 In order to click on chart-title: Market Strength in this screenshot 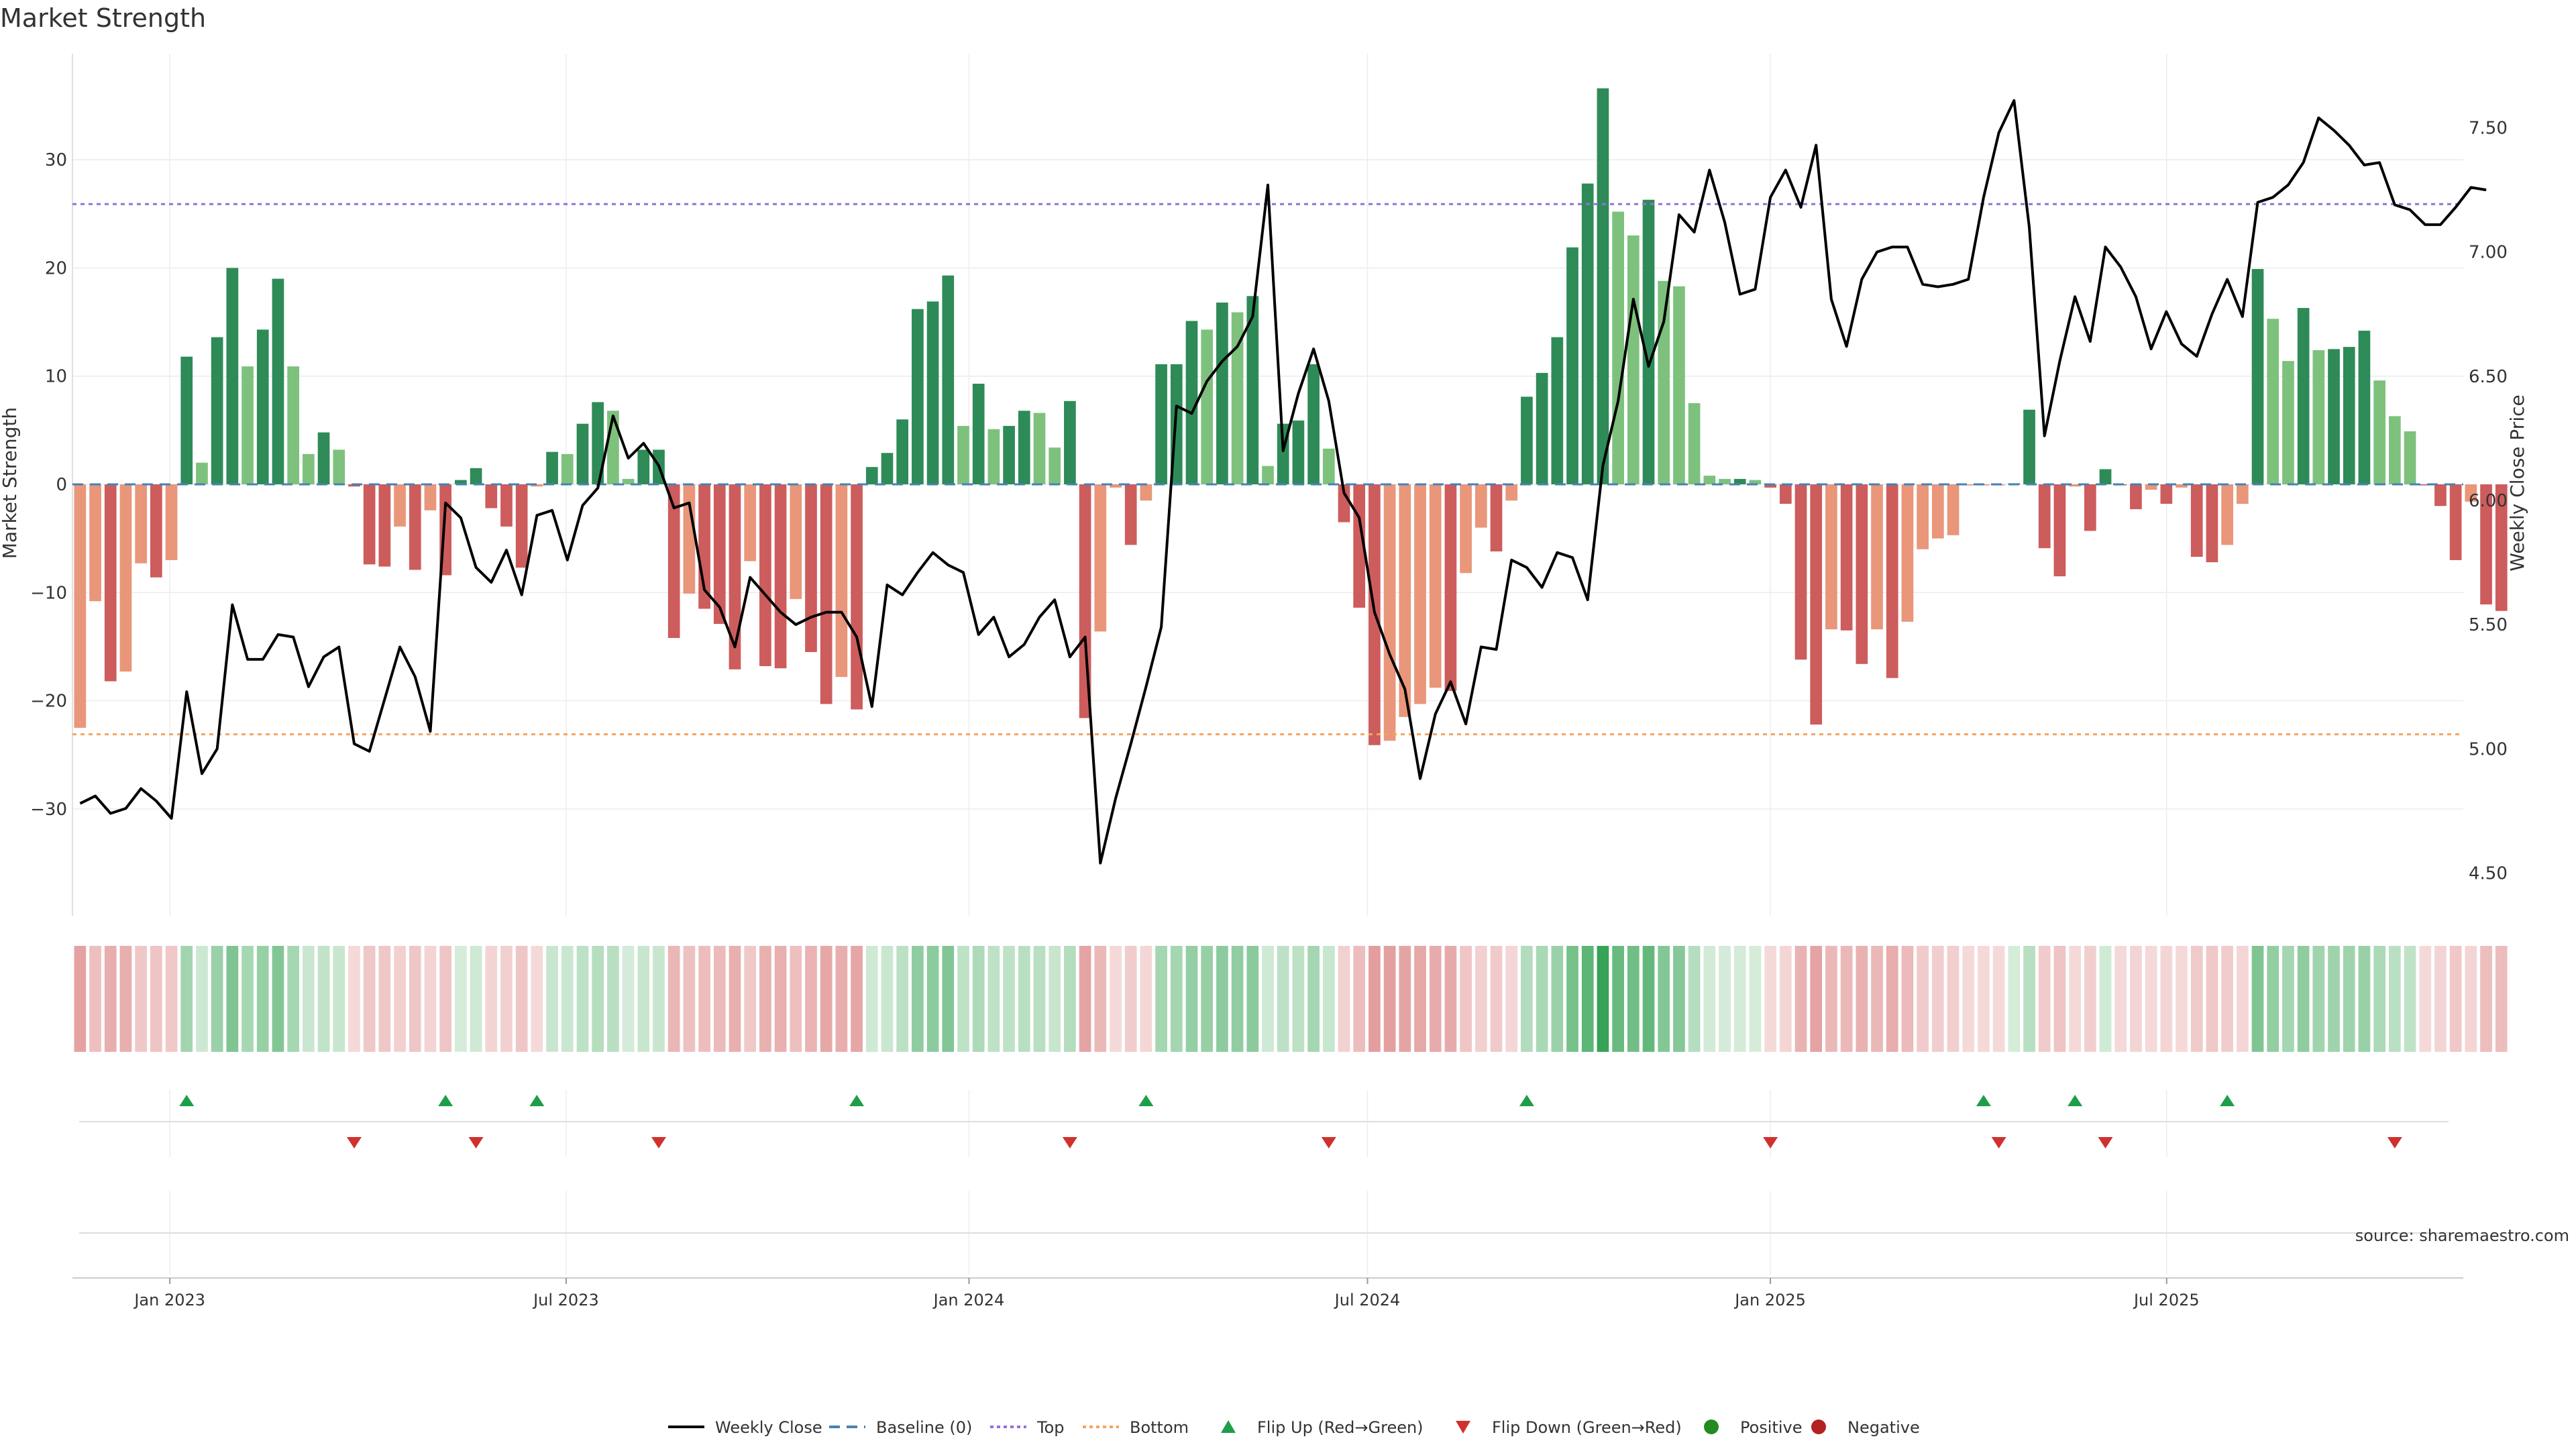, I will do `click(103, 18)`.